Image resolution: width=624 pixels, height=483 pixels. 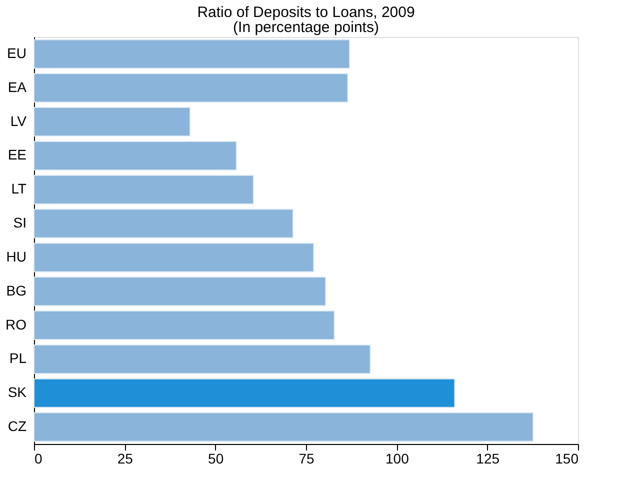 I want to click on x-tick-label: 0, so click(x=38, y=458).